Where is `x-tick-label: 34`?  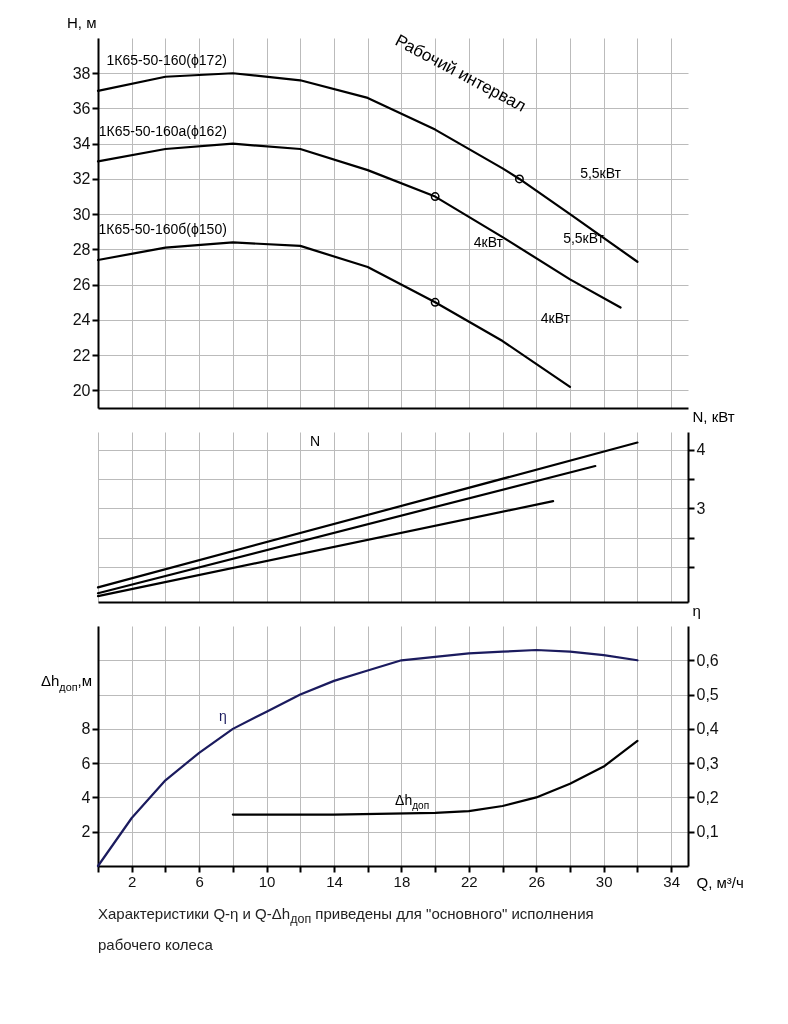 x-tick-label: 34 is located at coordinates (671, 881).